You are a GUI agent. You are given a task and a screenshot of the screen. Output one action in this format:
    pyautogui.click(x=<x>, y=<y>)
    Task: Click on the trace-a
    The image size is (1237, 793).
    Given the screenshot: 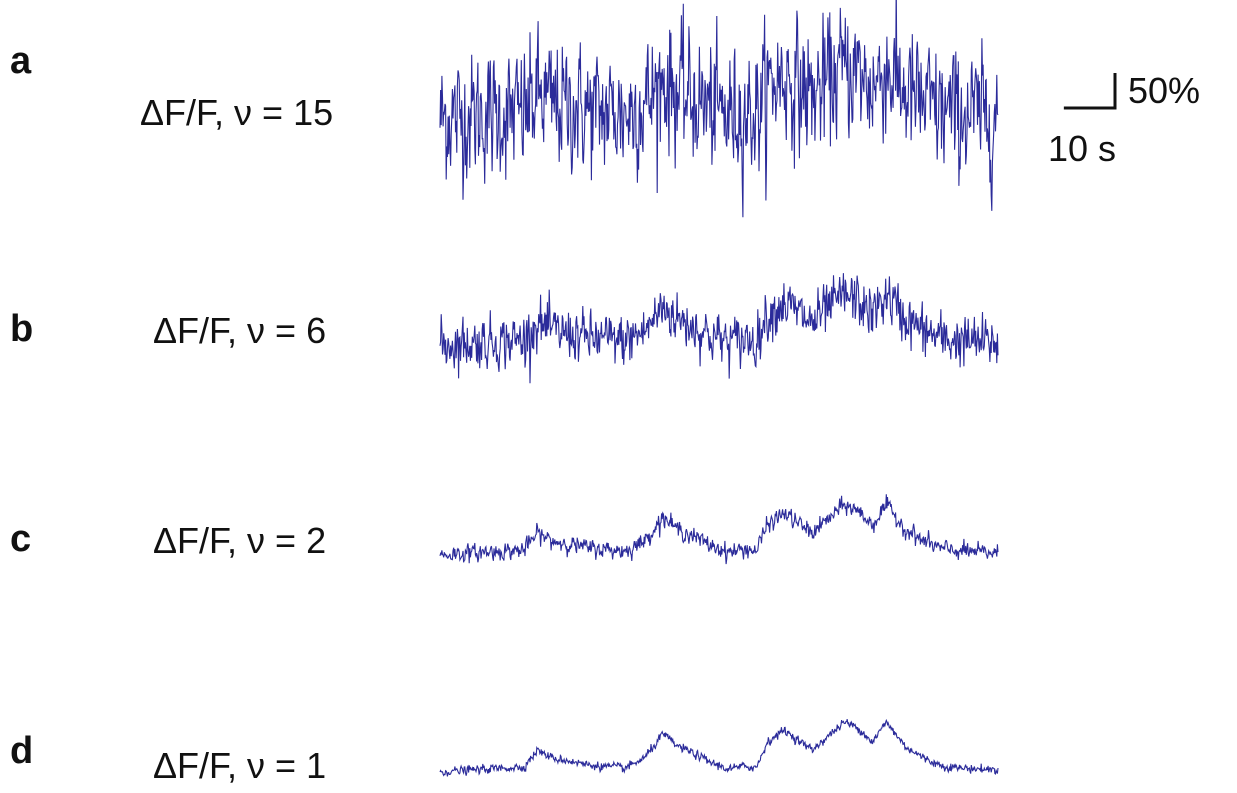 What is the action you would take?
    pyautogui.click(x=719, y=109)
    